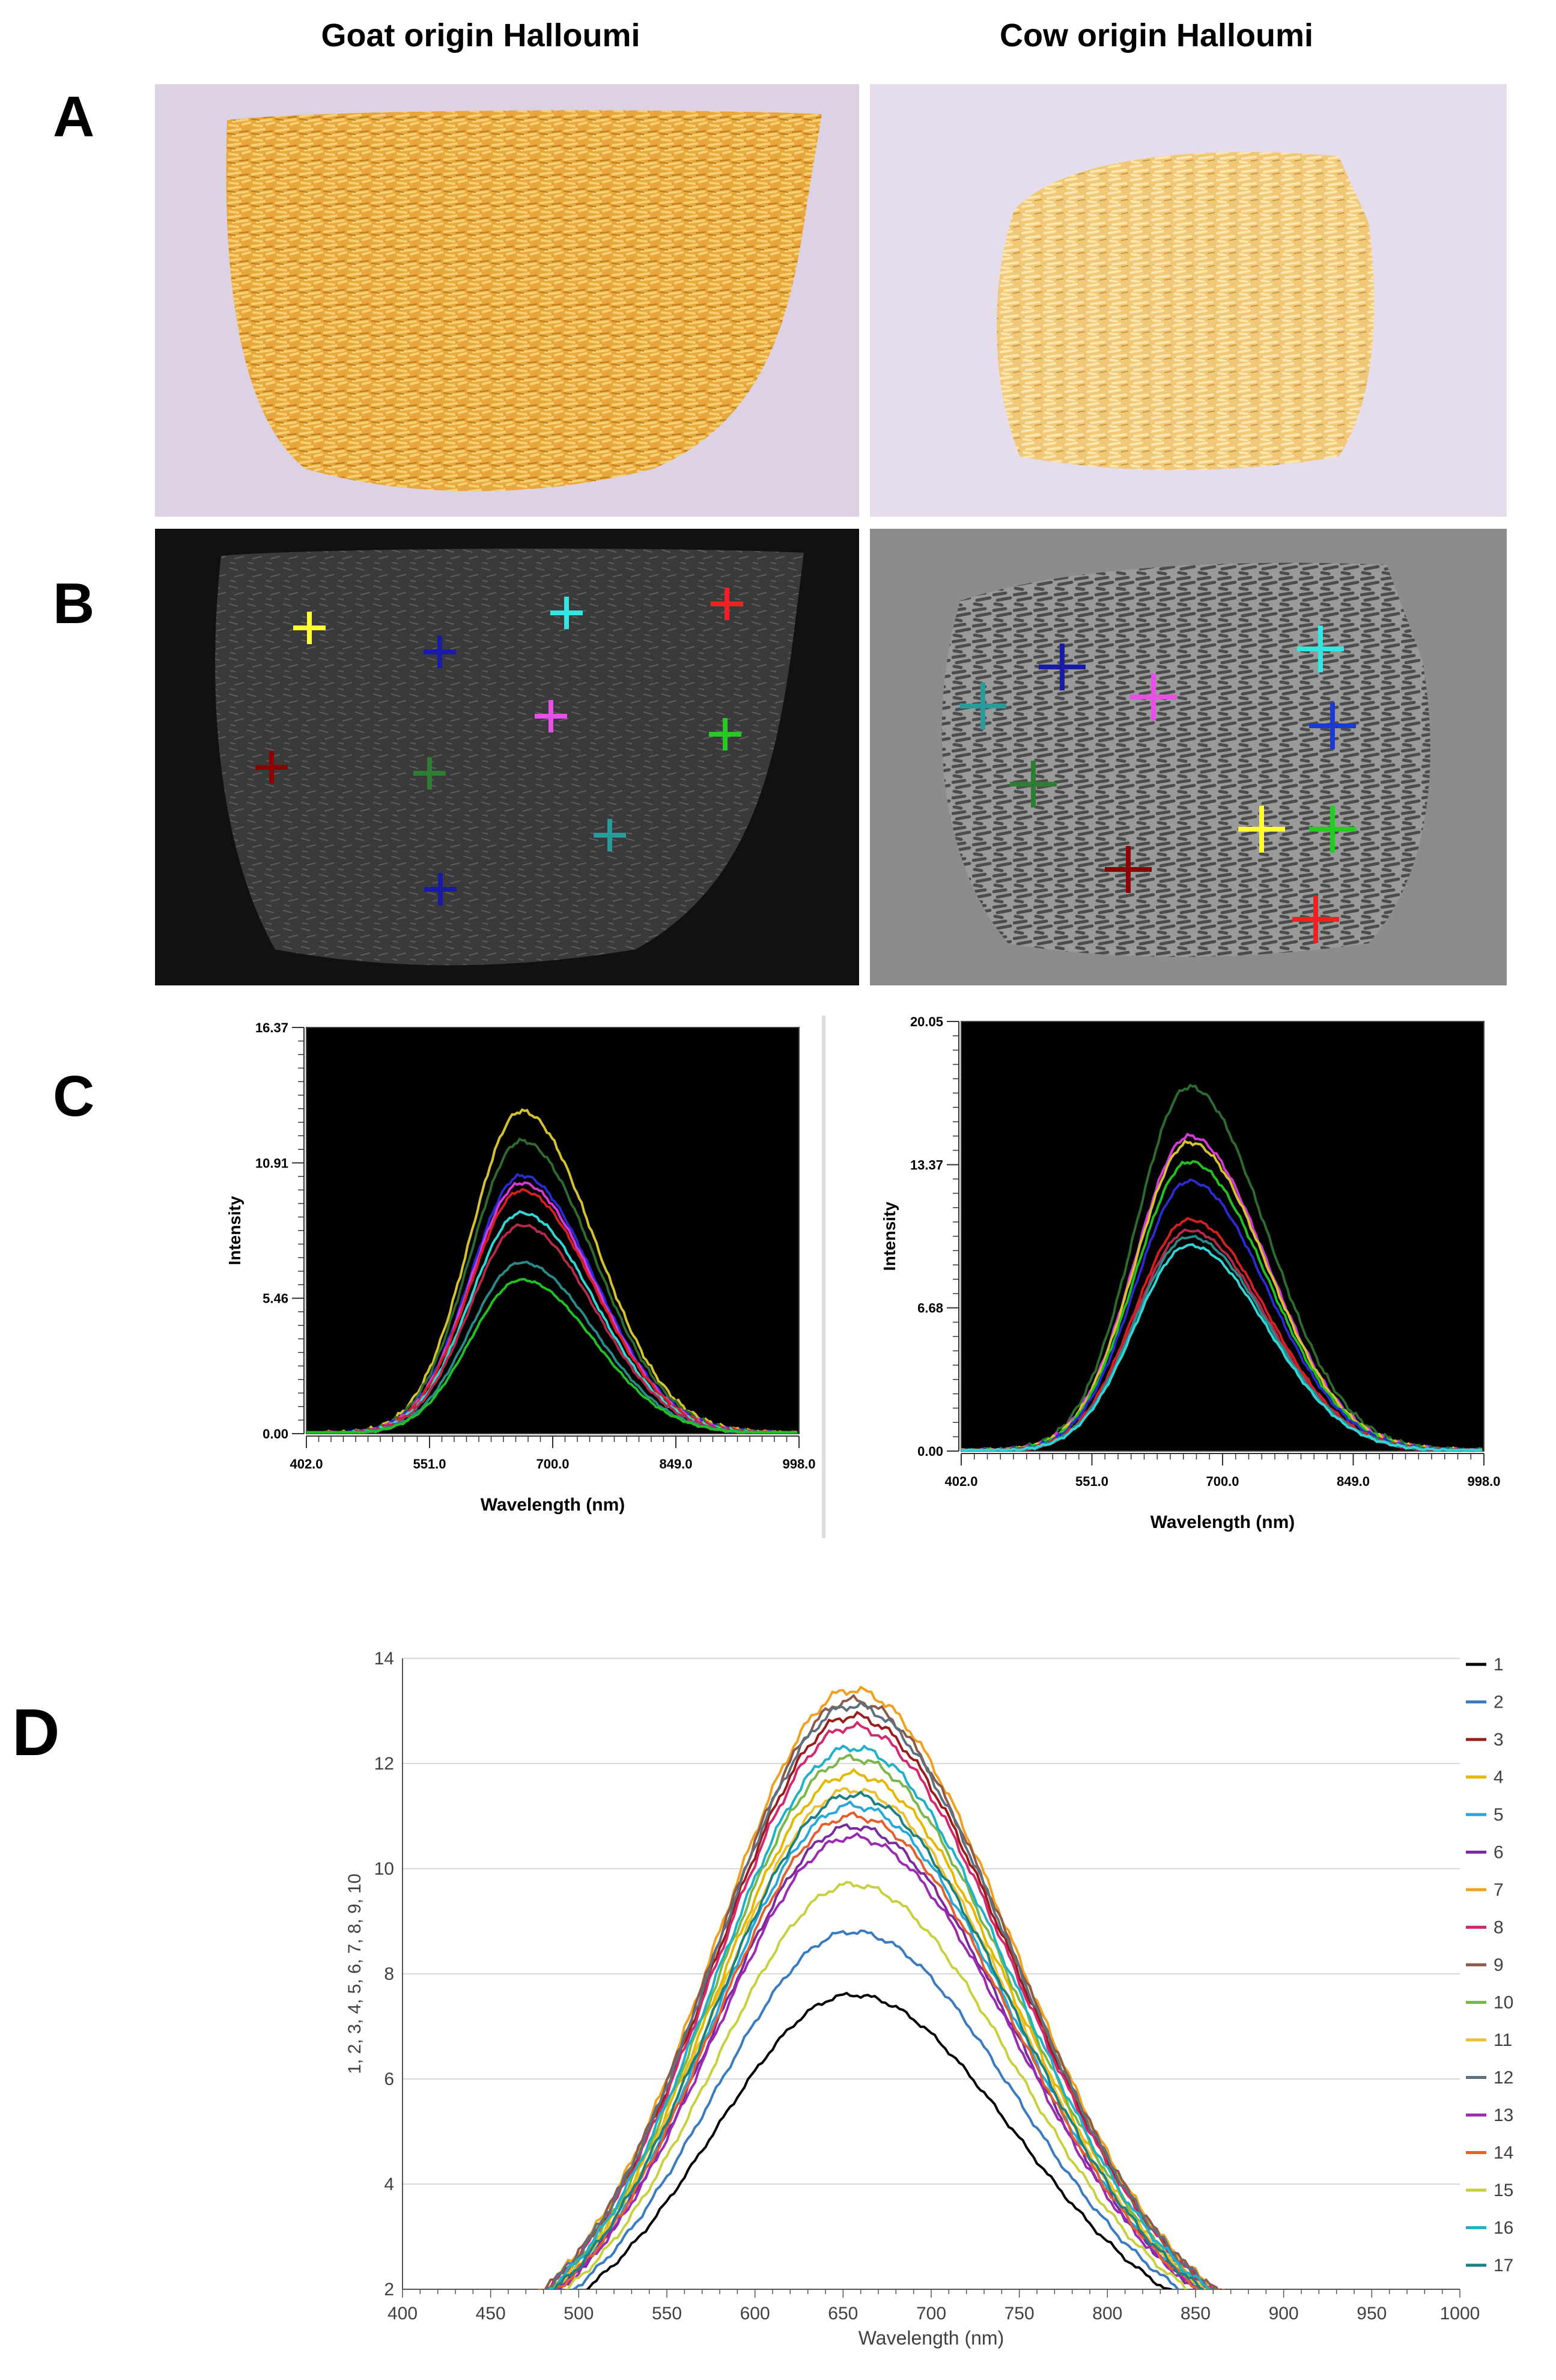 The image size is (1556, 2380). What do you see at coordinates (1019, 2314) in the screenshot?
I see `x-tick-label: 750` at bounding box center [1019, 2314].